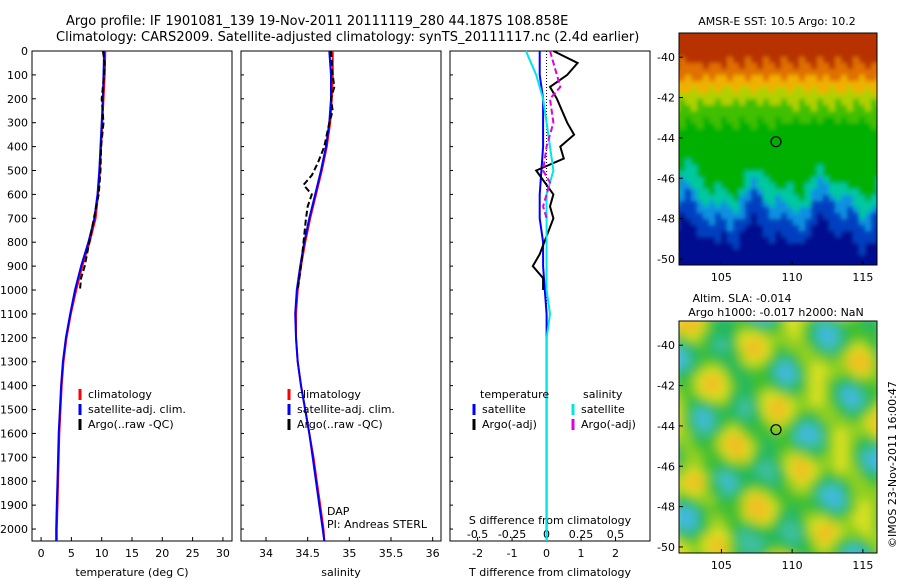 This screenshot has width=900, height=580. I want to click on x-tick-label: 110, so click(792, 565).